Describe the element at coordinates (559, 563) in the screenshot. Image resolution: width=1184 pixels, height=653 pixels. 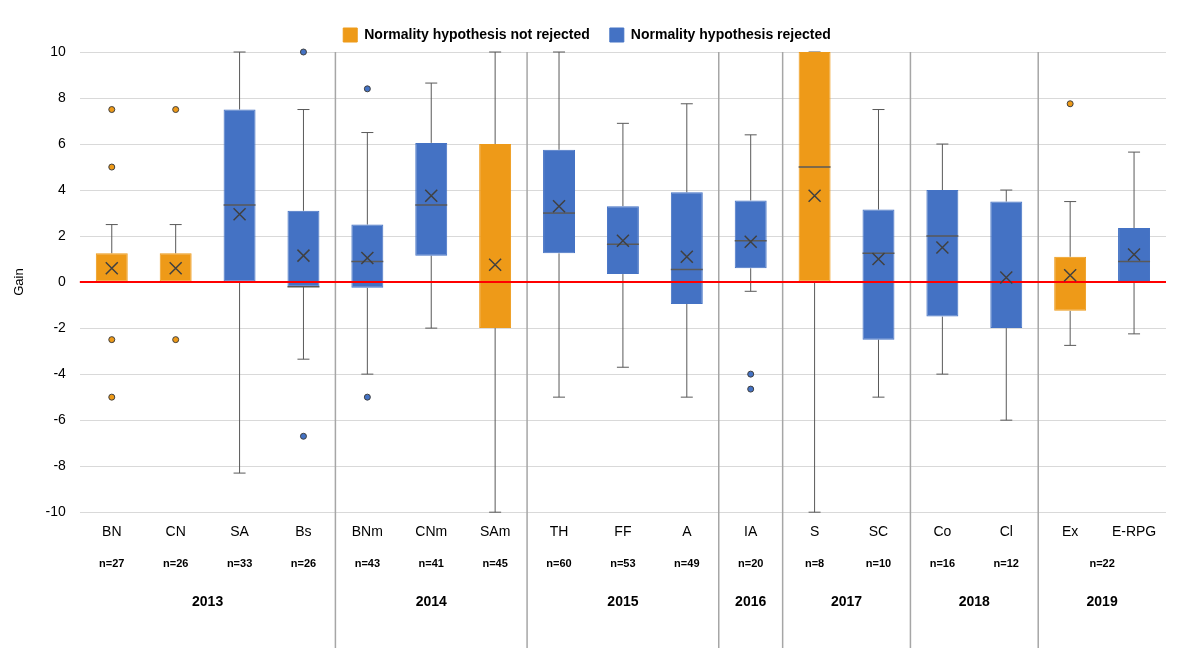
I see `text: n=60` at that location.